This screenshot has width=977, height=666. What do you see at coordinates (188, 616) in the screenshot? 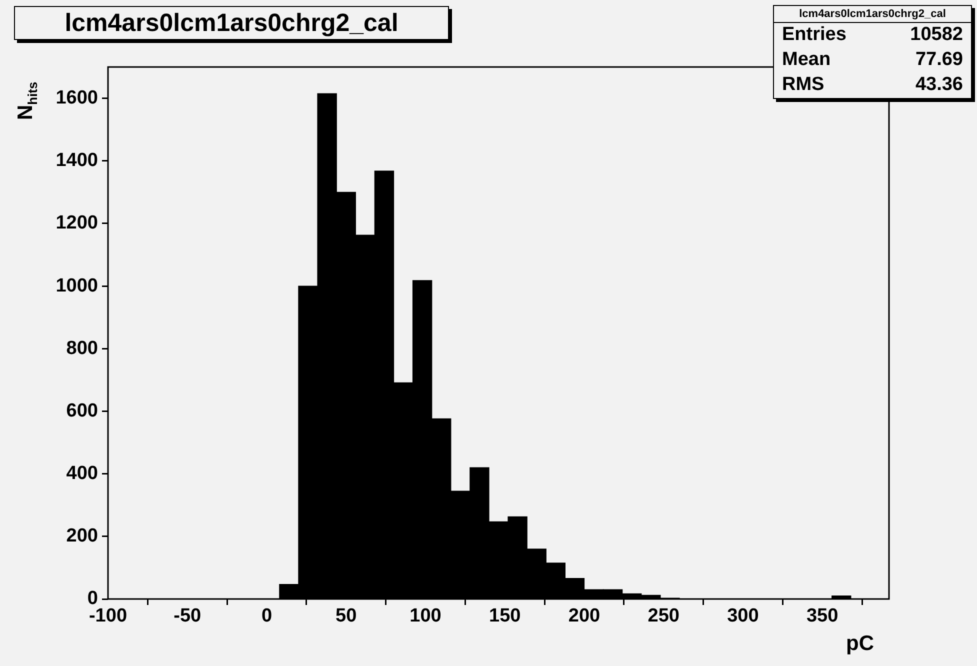
I see `x-tick-label: -50` at bounding box center [188, 616].